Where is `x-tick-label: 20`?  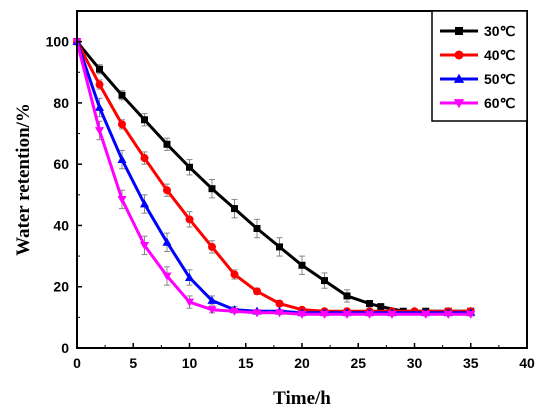
x-tick-label: 20 is located at coordinates (302, 363).